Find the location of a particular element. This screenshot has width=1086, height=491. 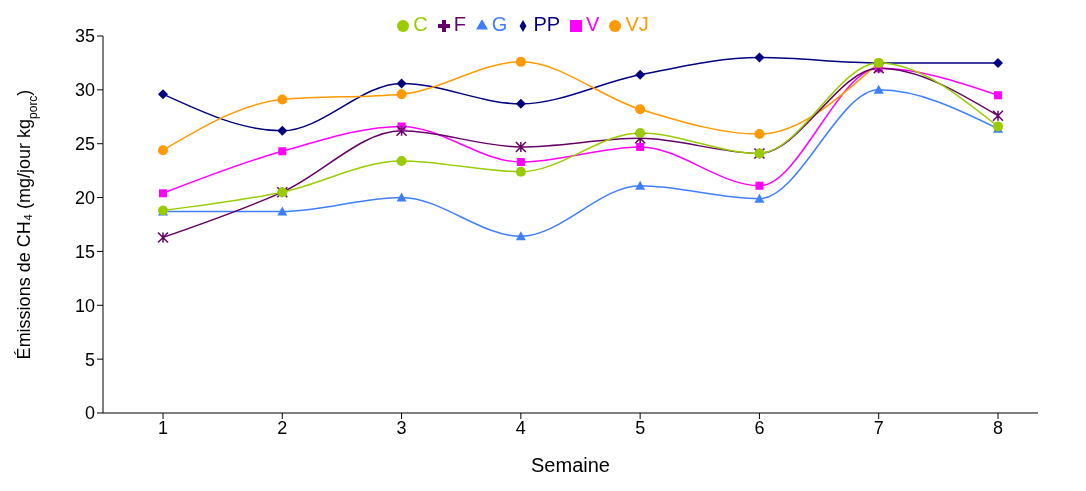

y-tick-label: 15 is located at coordinates (84, 251).